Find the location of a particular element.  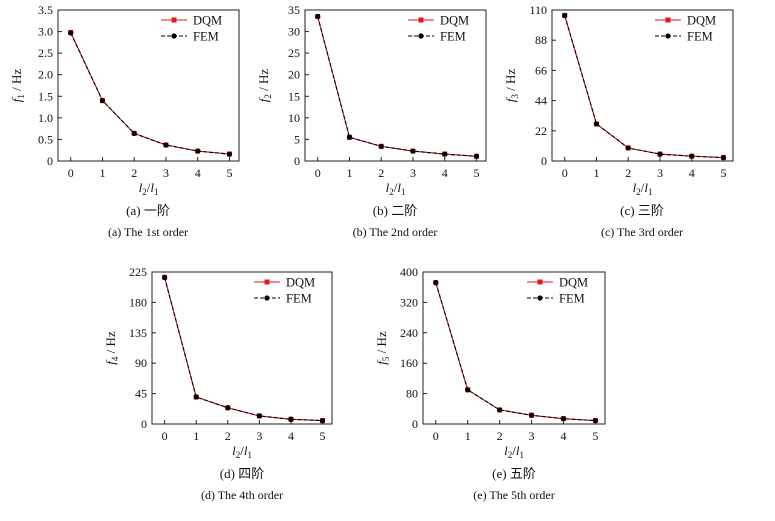

y-tick-label: 180 is located at coordinates (138, 302).